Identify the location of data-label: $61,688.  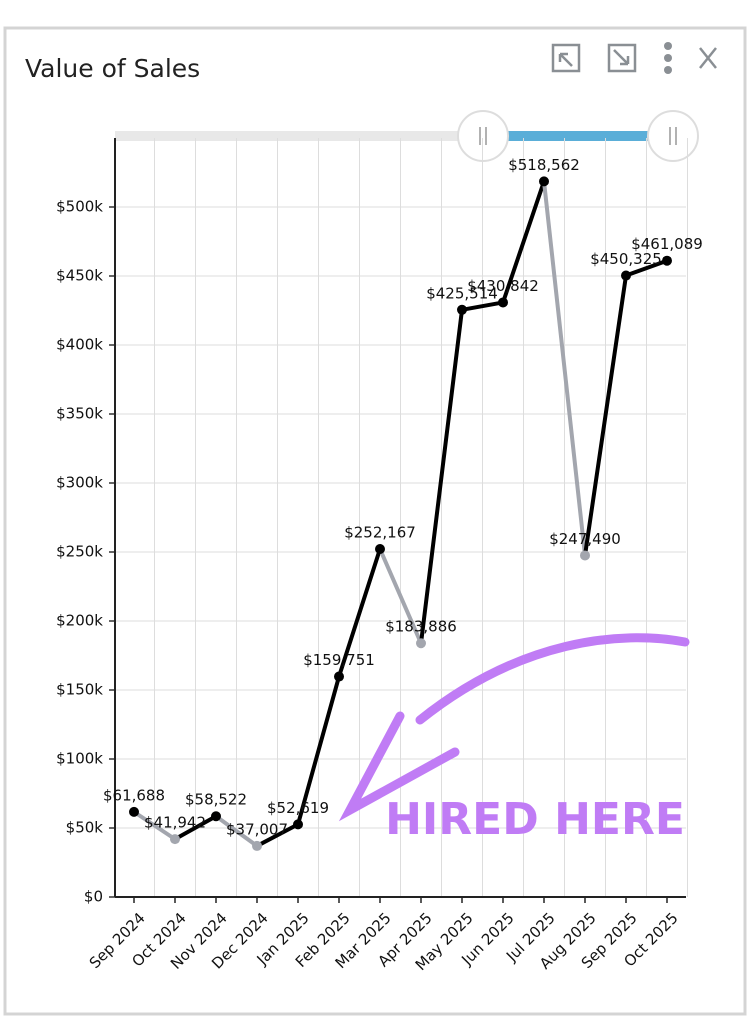
(134, 795).